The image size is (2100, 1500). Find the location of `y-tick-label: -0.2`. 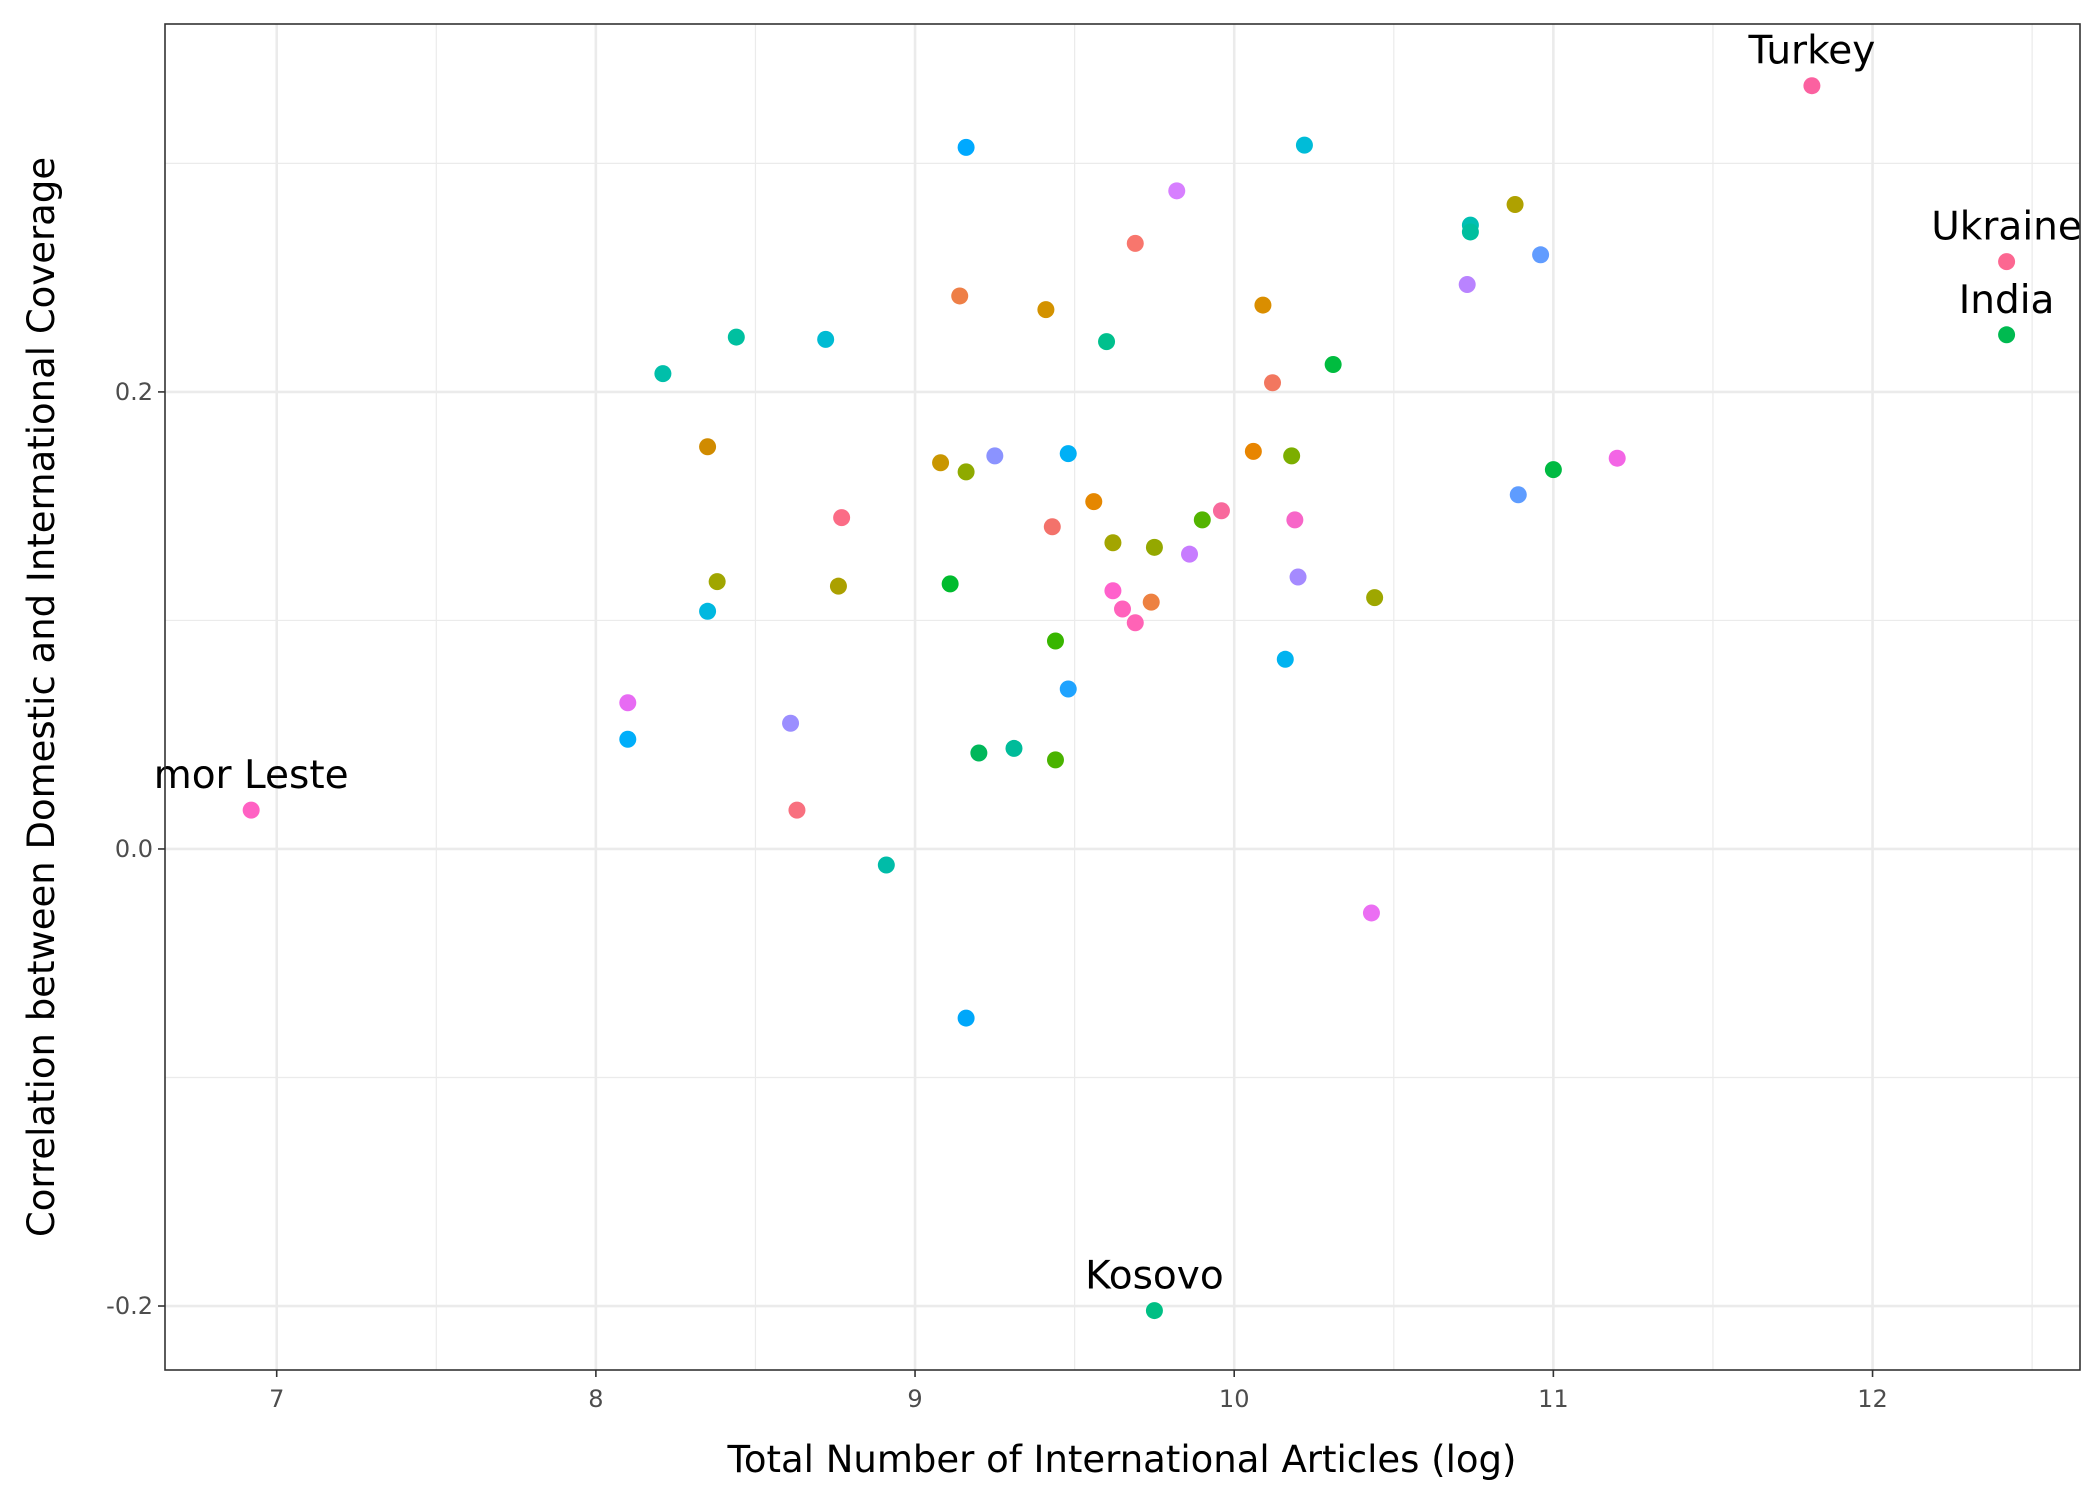

y-tick-label: -0.2 is located at coordinates (129, 1306).